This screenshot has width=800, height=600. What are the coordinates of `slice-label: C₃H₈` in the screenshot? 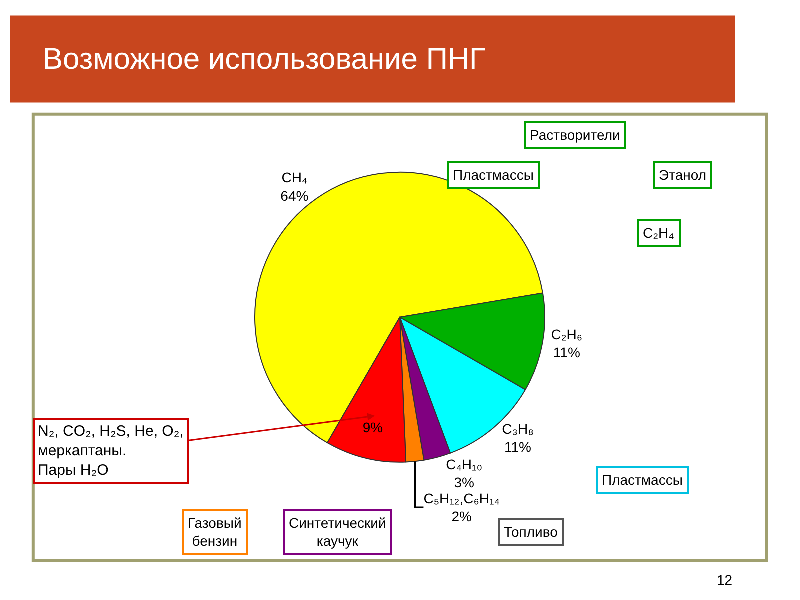 It's located at (518, 429).